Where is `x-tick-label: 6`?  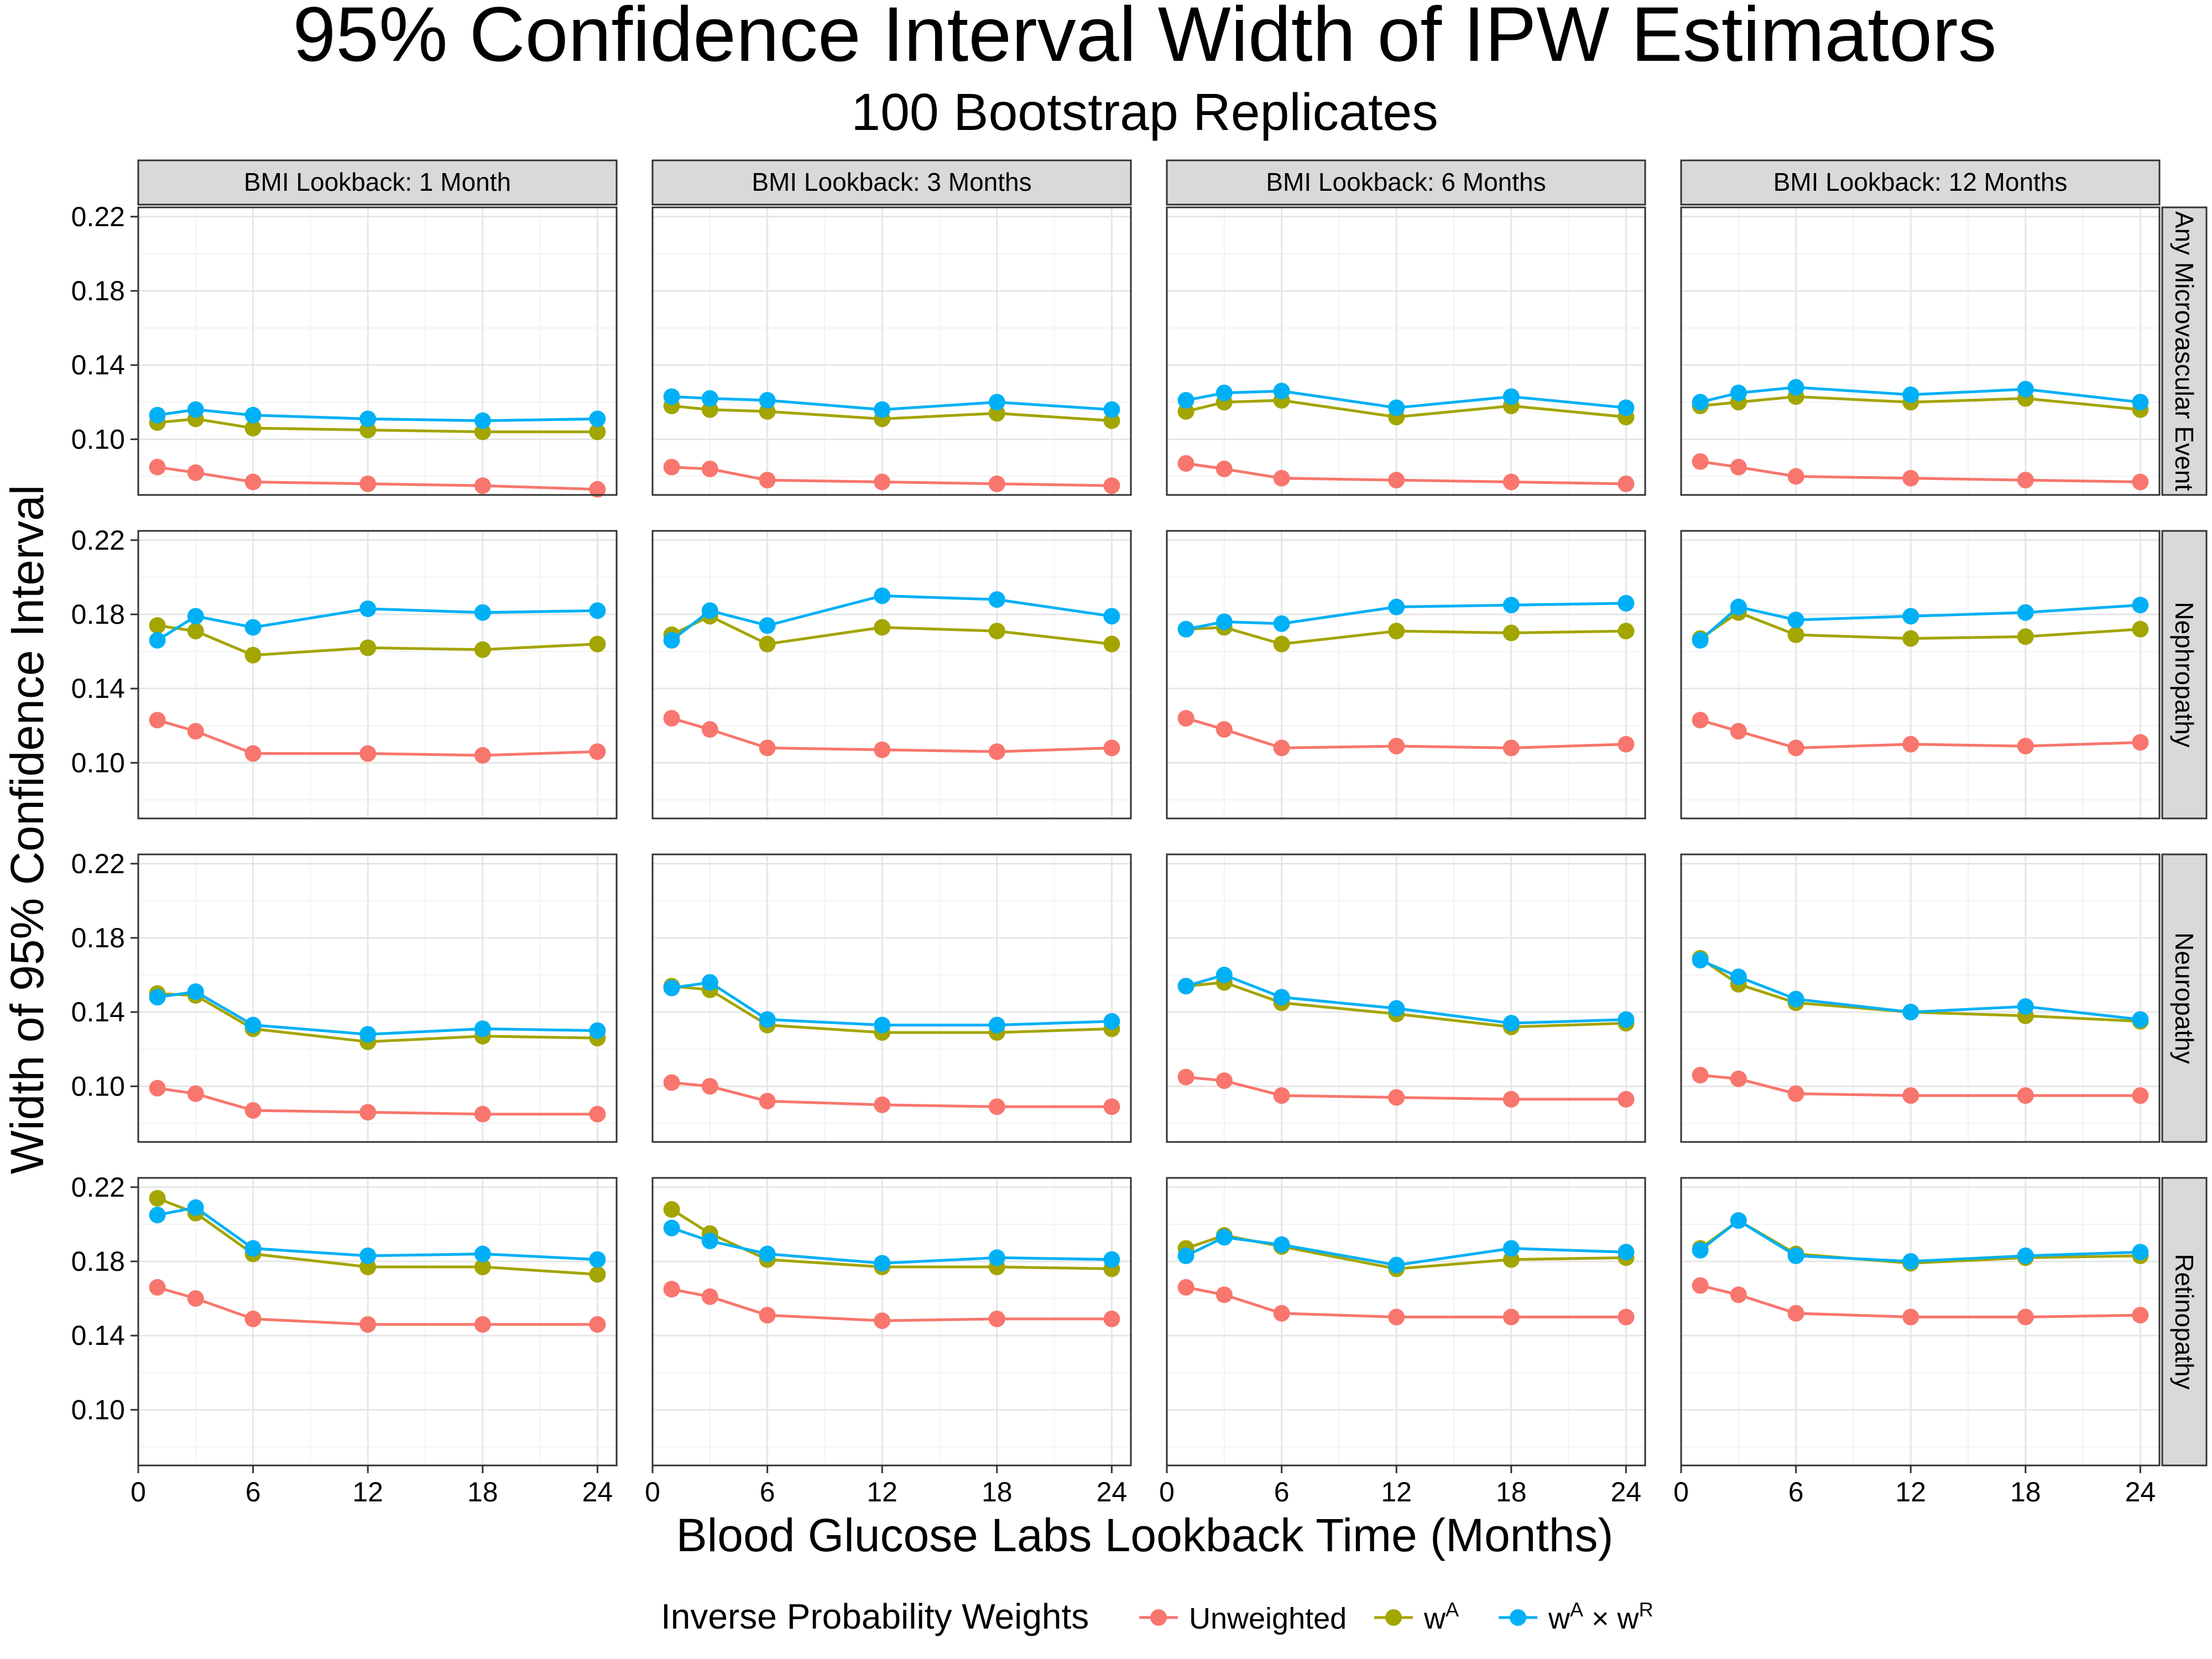 x-tick-label: 6 is located at coordinates (254, 1492).